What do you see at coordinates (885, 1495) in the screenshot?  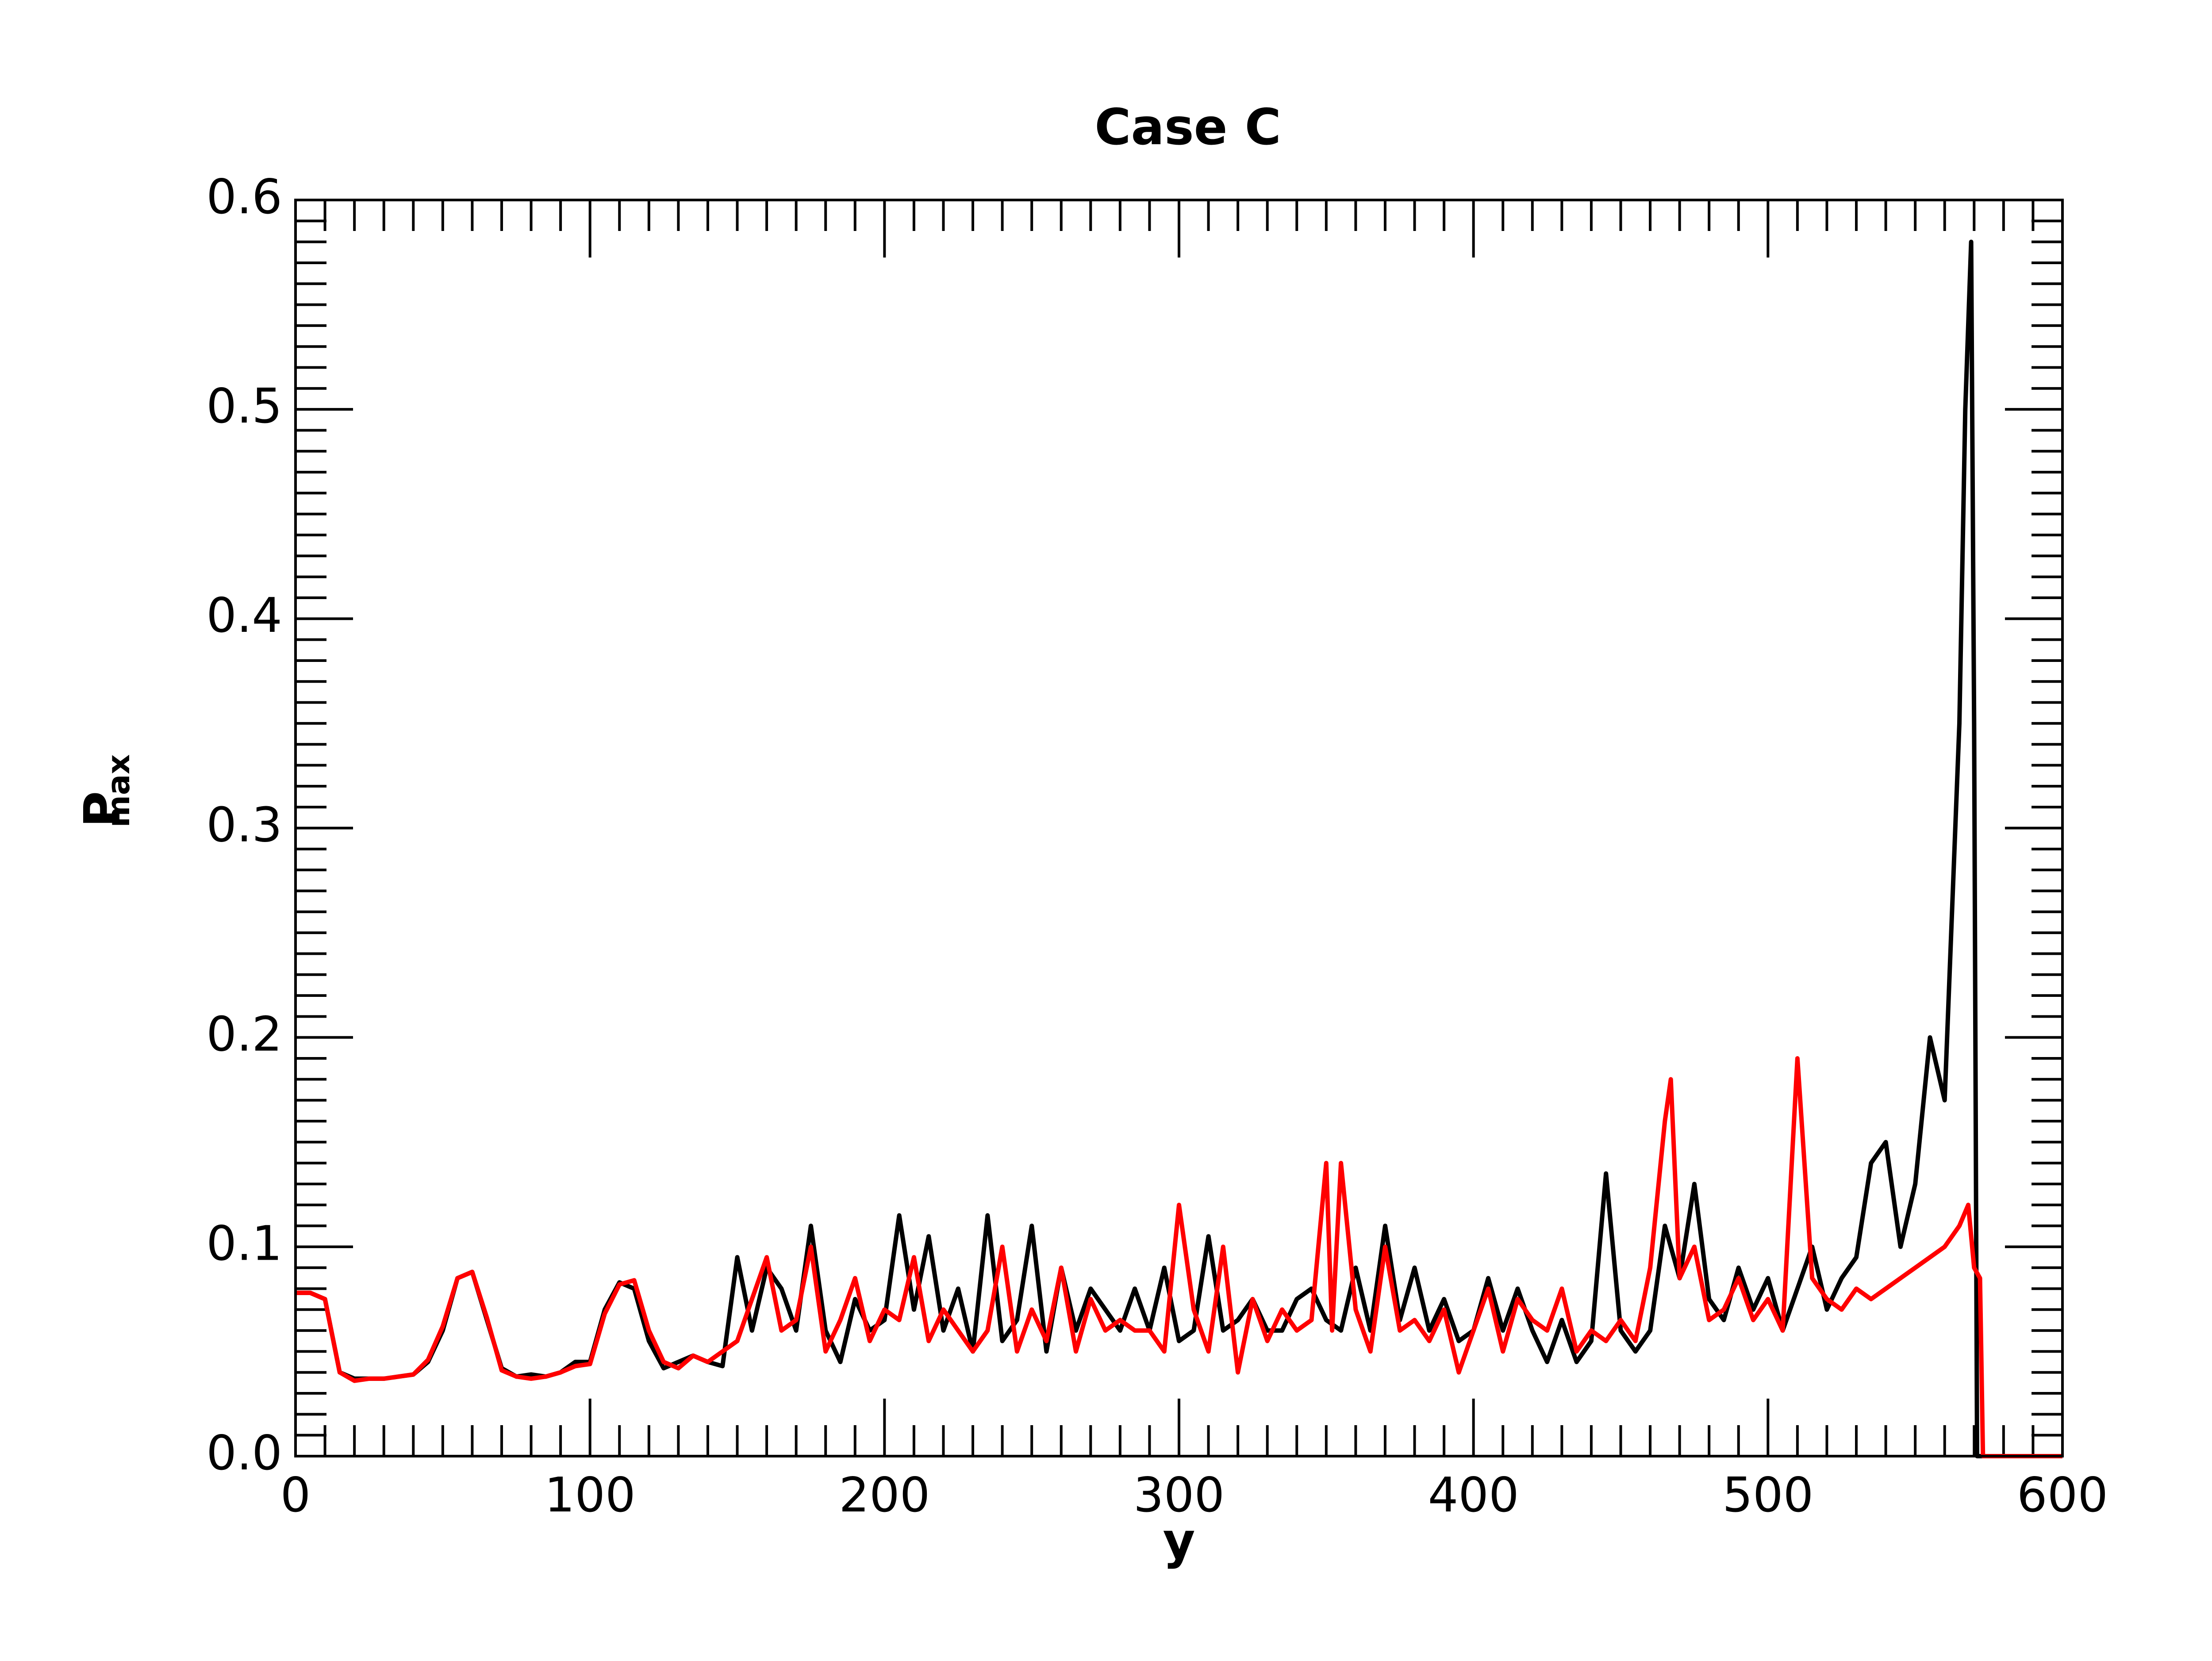 I see `x-tick-label: 200` at bounding box center [885, 1495].